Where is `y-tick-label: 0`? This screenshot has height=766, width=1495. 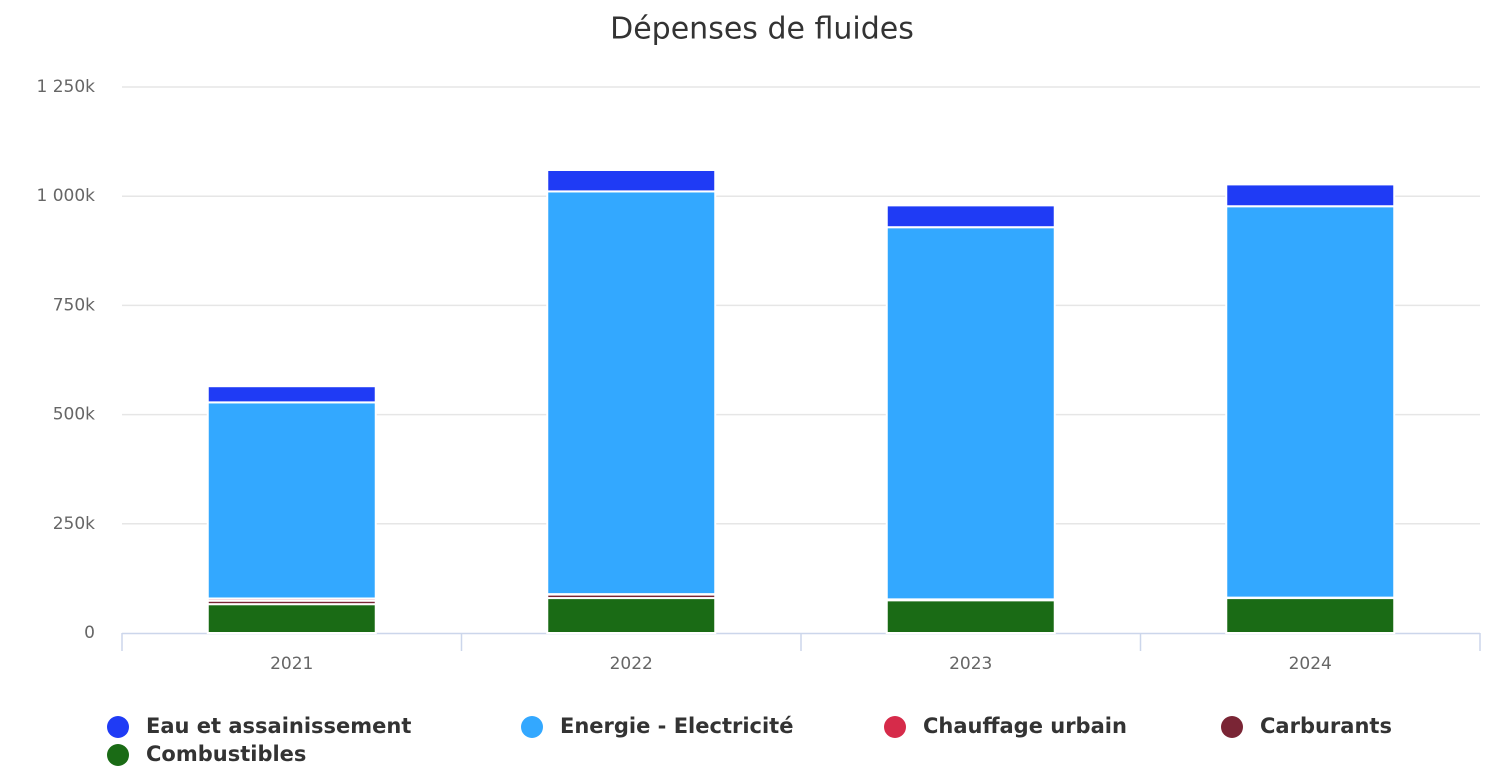 y-tick-label: 0 is located at coordinates (89, 633).